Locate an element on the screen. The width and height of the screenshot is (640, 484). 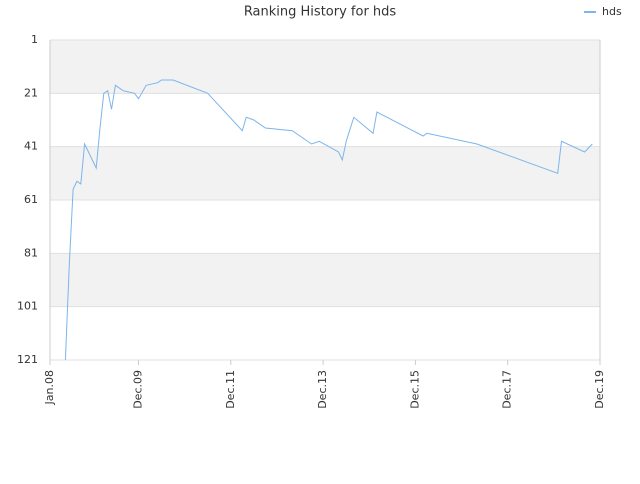
y-tick-label: 1 is located at coordinates (34, 39).